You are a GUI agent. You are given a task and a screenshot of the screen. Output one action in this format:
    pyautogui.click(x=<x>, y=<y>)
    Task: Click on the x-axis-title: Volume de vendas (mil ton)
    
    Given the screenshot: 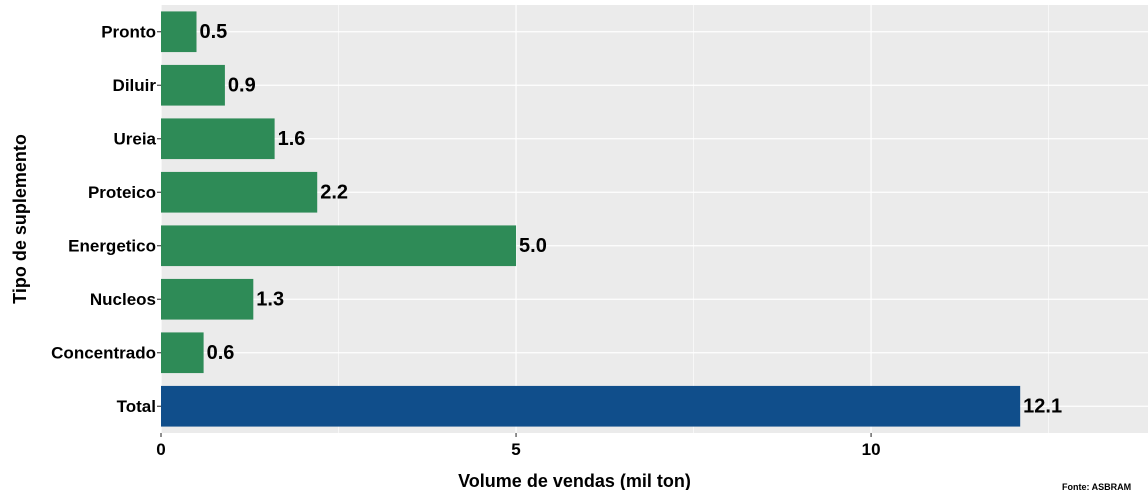 What is the action you would take?
    pyautogui.click(x=574, y=480)
    